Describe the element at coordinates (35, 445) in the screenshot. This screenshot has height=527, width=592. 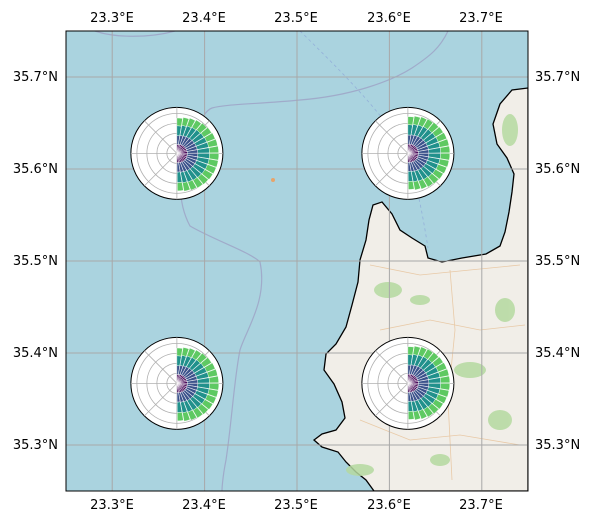
I see `lat-label-left-4: 35.3°N` at that location.